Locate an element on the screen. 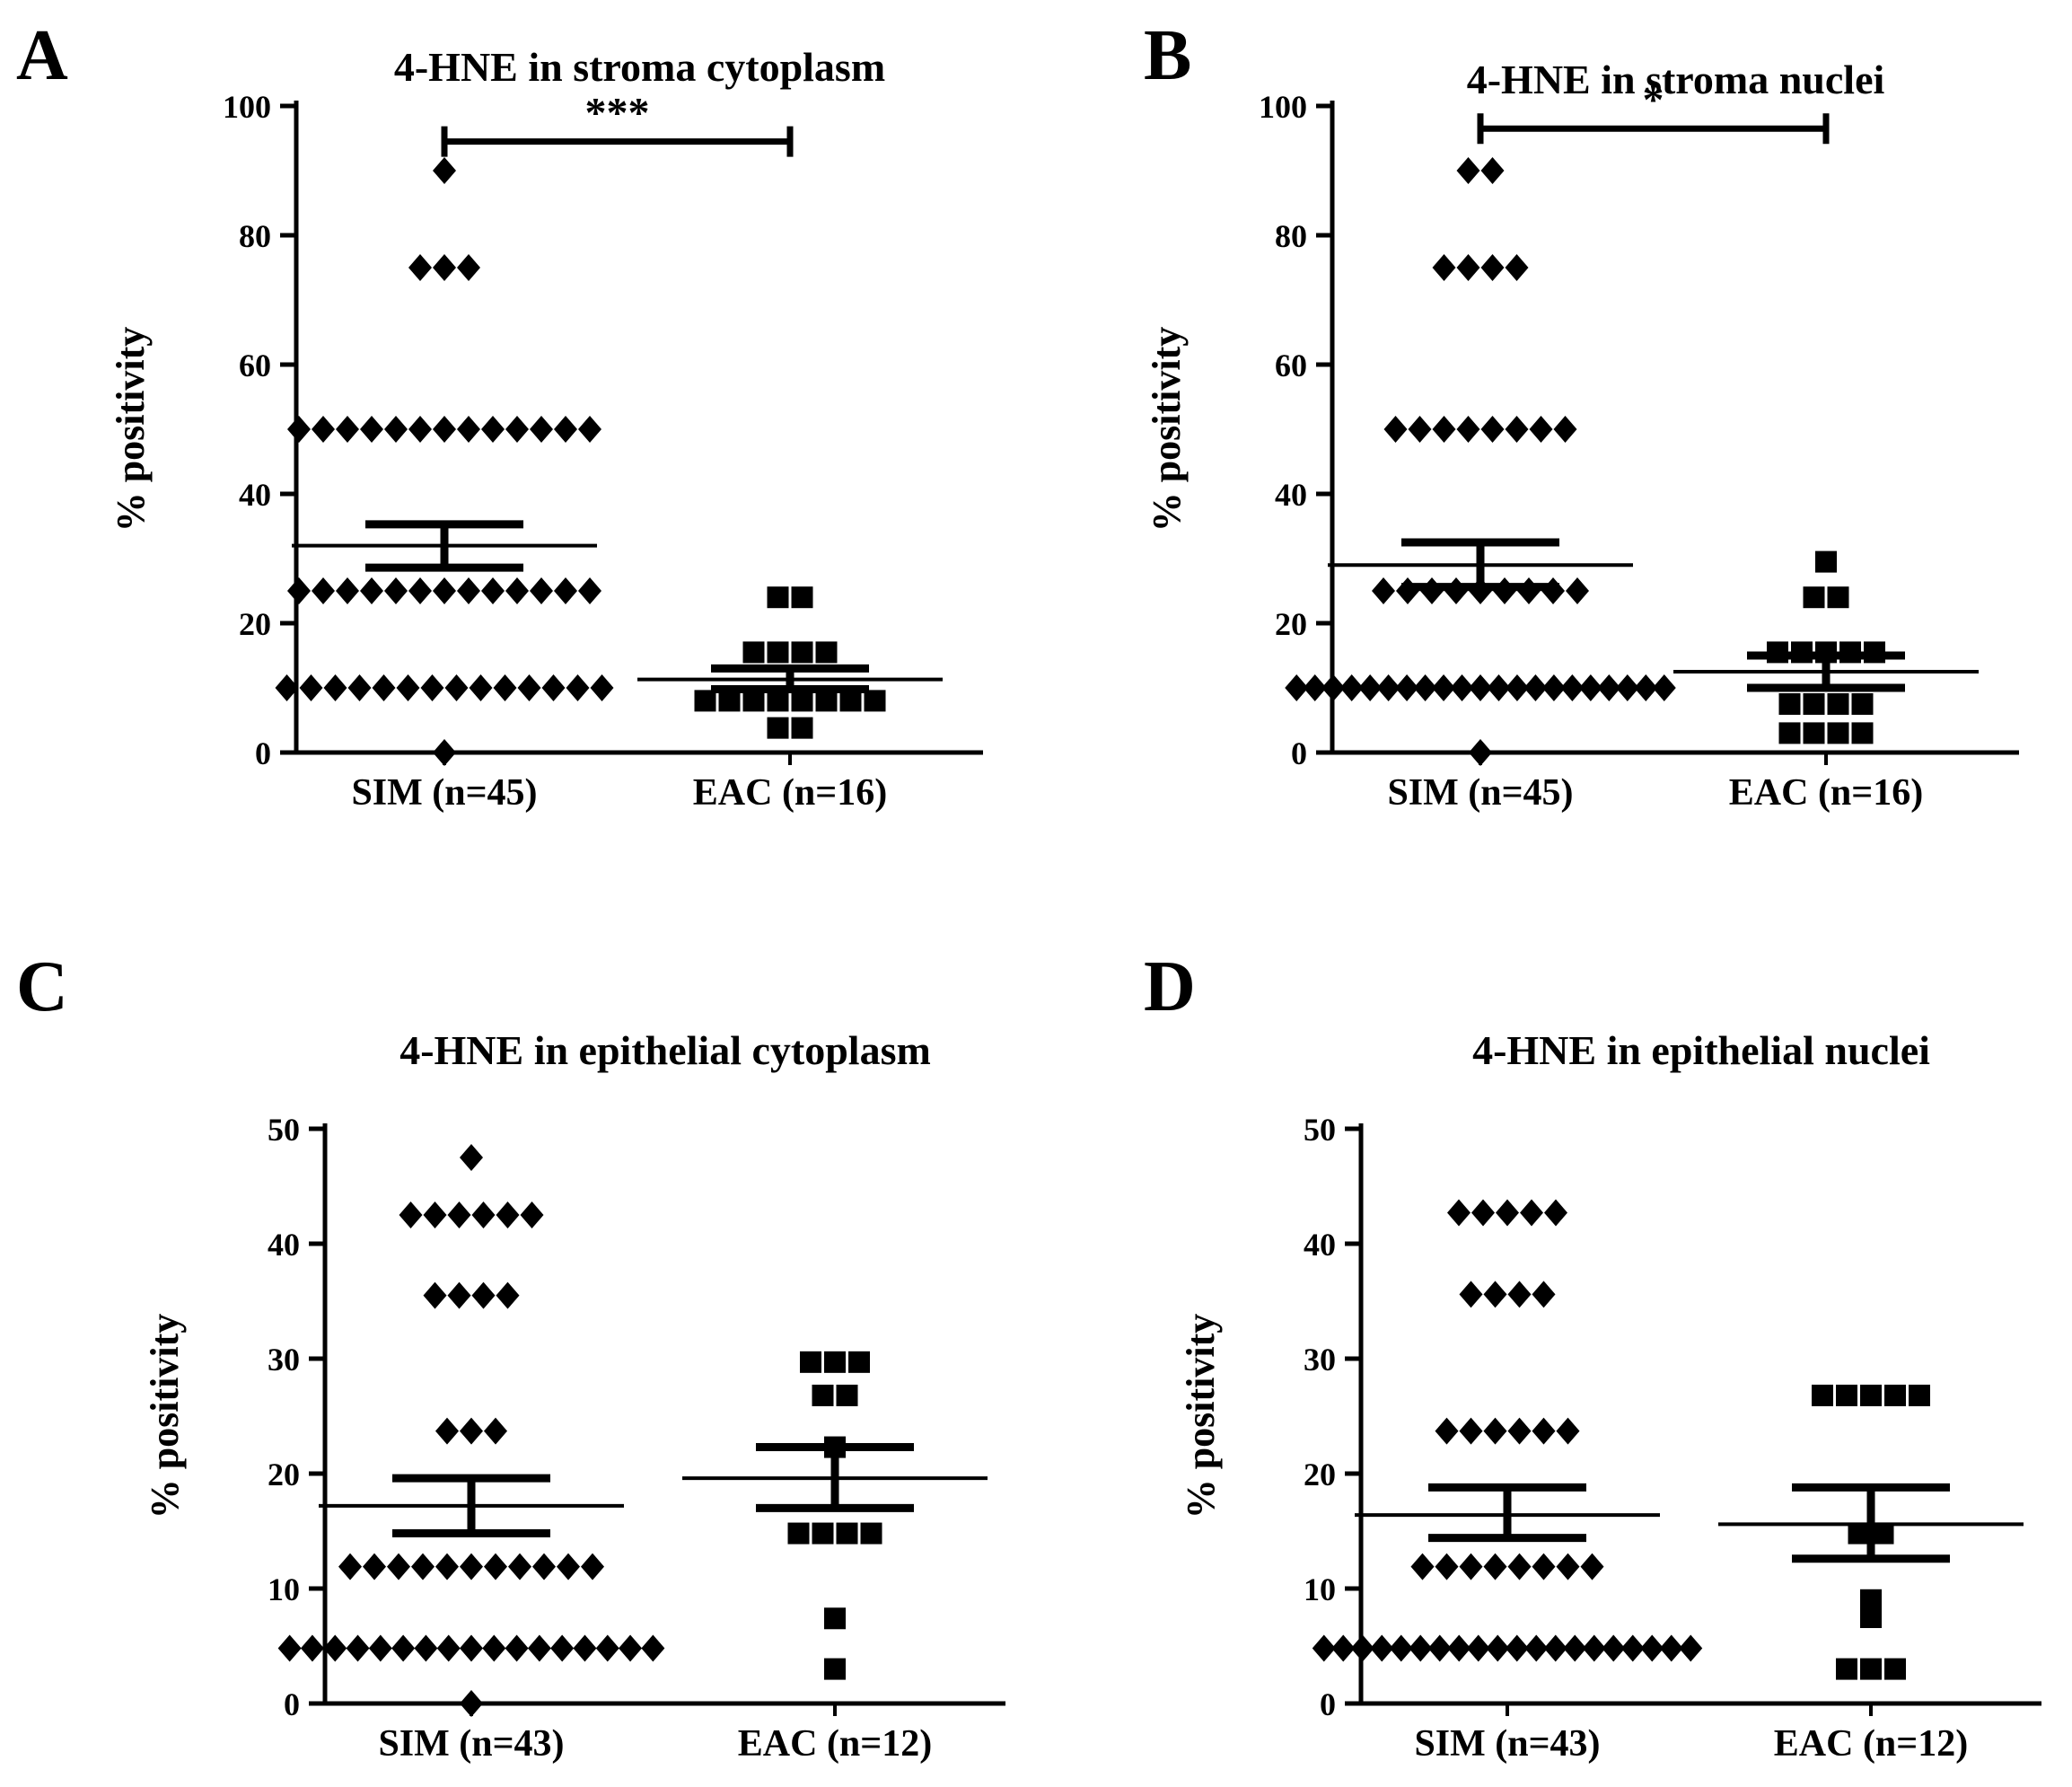 Image resolution: width=2072 pixels, height=1787 pixels. panel-b-letter: B is located at coordinates (1167, 55).